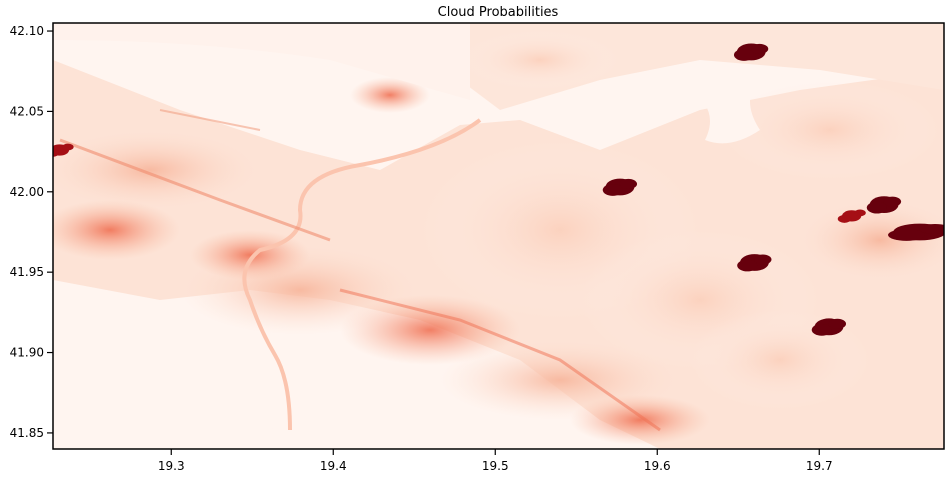  What do you see at coordinates (657, 466) in the screenshot?
I see `x-tick-label: 19.6` at bounding box center [657, 466].